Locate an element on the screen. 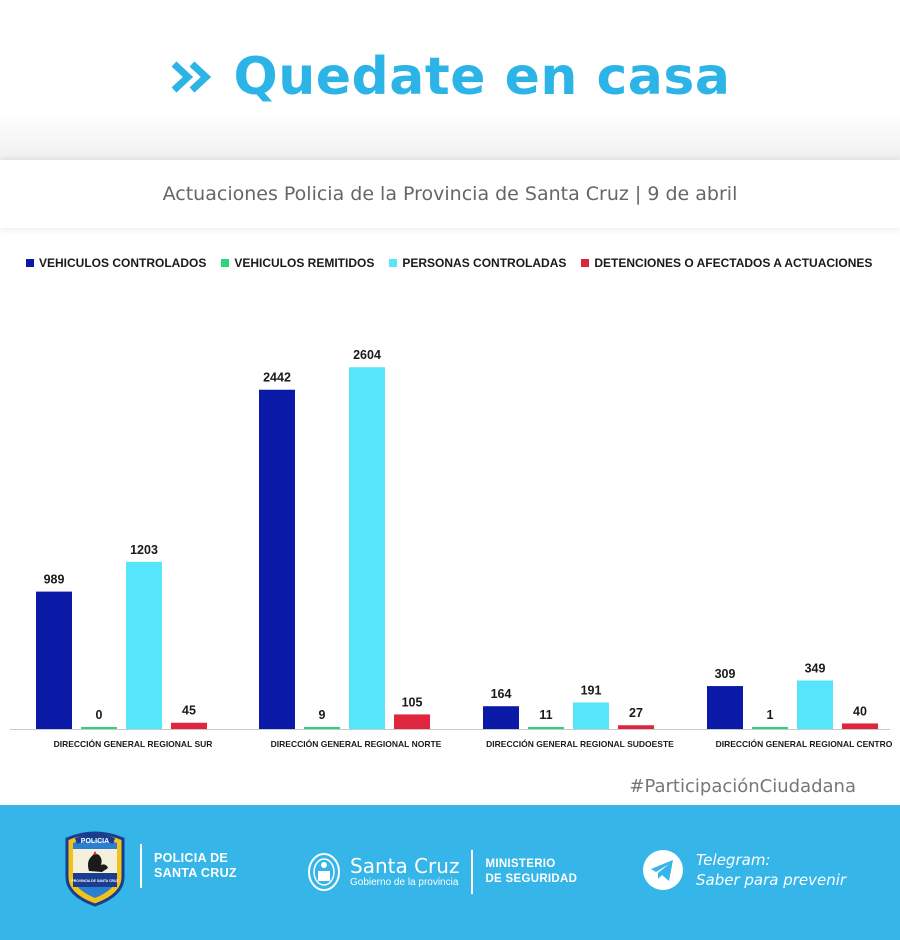  data-label: 309 is located at coordinates (725, 674).